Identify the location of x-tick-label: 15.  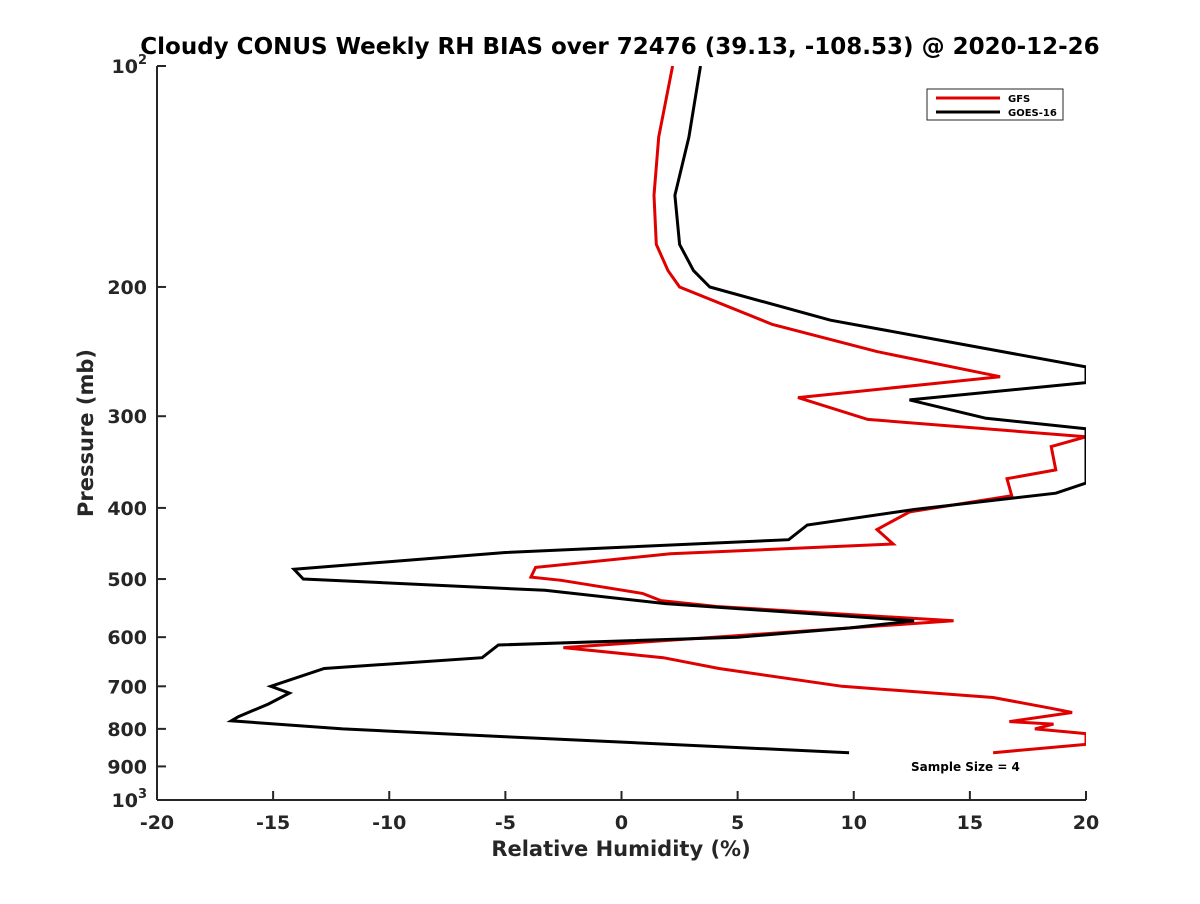
(970, 823).